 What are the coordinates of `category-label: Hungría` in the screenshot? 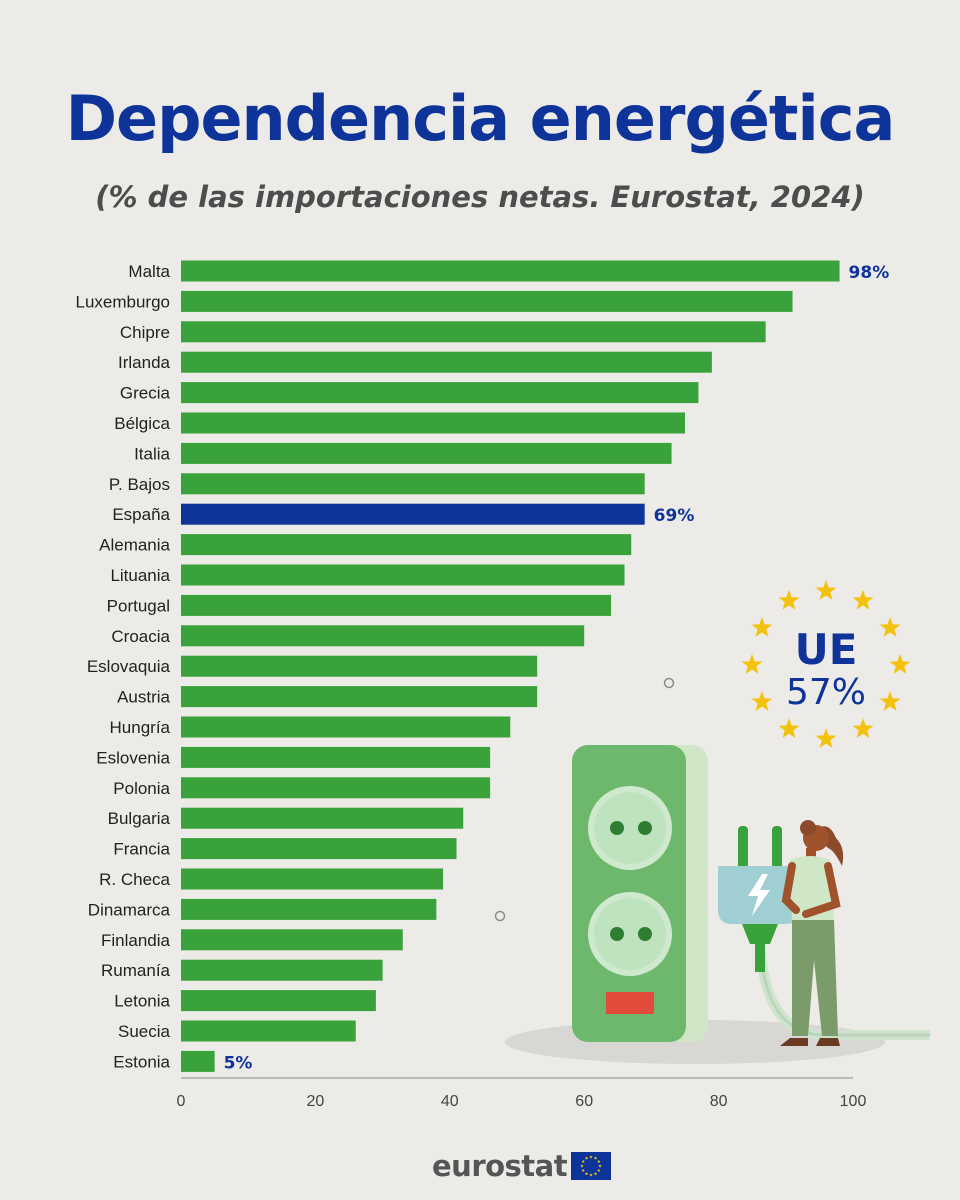 It's located at (140, 727).